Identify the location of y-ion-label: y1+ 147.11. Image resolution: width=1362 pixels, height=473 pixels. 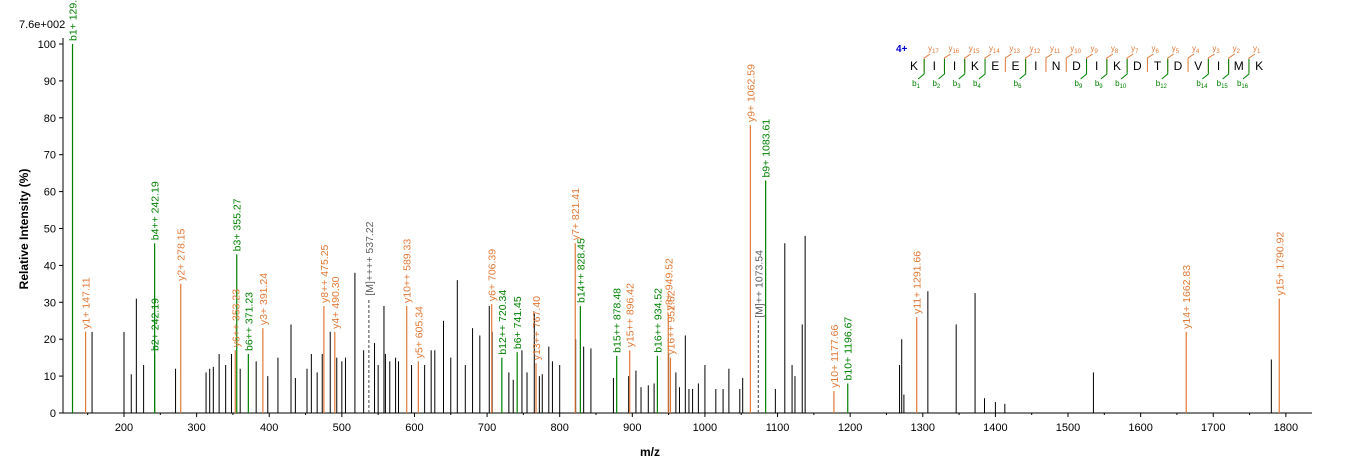
(87, 303).